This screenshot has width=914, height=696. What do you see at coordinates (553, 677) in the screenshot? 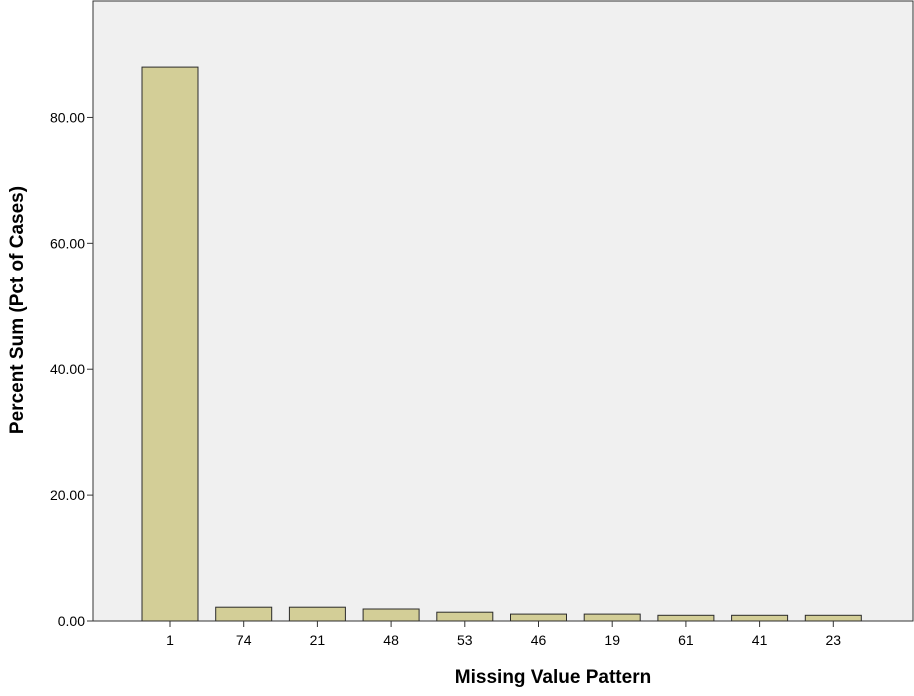
I see `x-axis-title: Missing Value Pattern` at bounding box center [553, 677].